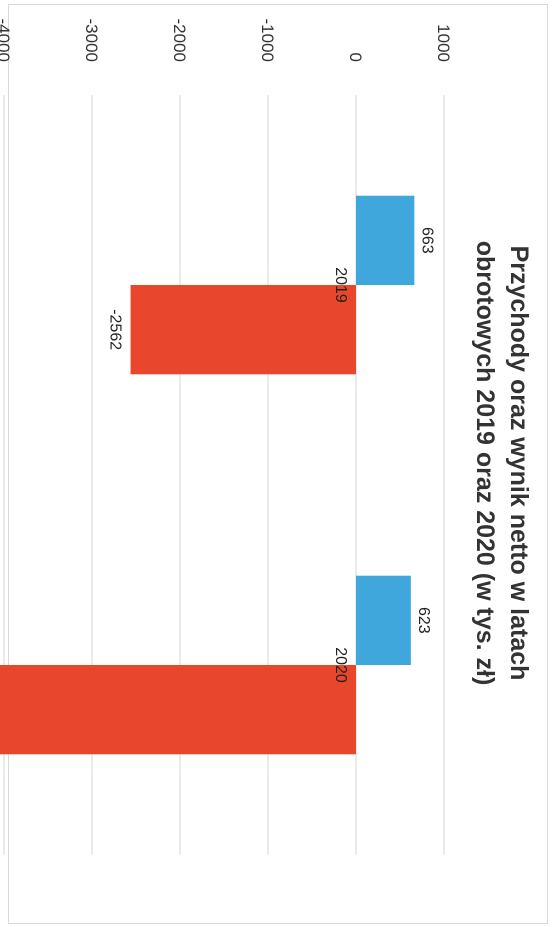  Describe the element at coordinates (340, 665) in the screenshot. I see `category-label: 2020` at that location.